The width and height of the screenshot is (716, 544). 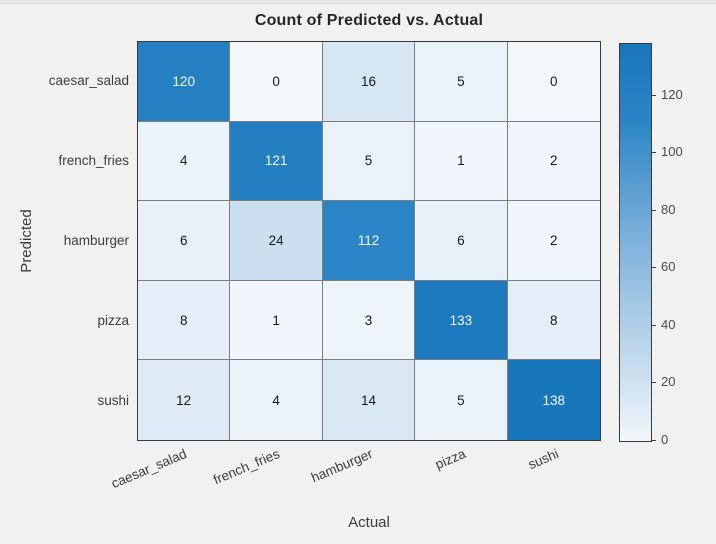 What do you see at coordinates (93, 160) in the screenshot?
I see `y-tick-label: french_fries` at bounding box center [93, 160].